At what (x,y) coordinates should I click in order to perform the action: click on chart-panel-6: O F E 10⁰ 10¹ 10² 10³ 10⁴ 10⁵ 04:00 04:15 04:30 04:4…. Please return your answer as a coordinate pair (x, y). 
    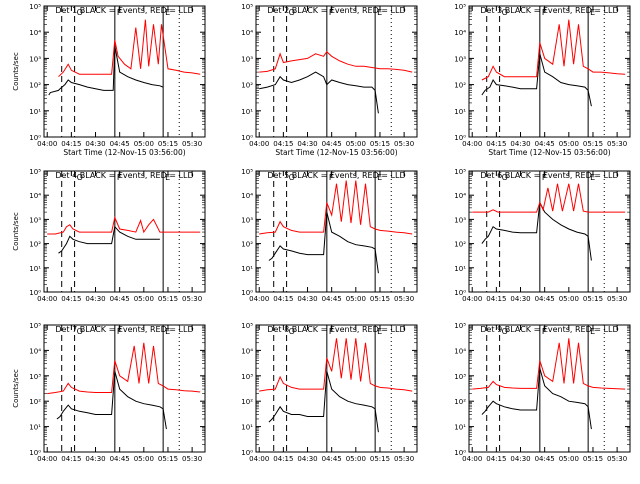
    Looking at the image, I should click on (542, 235).